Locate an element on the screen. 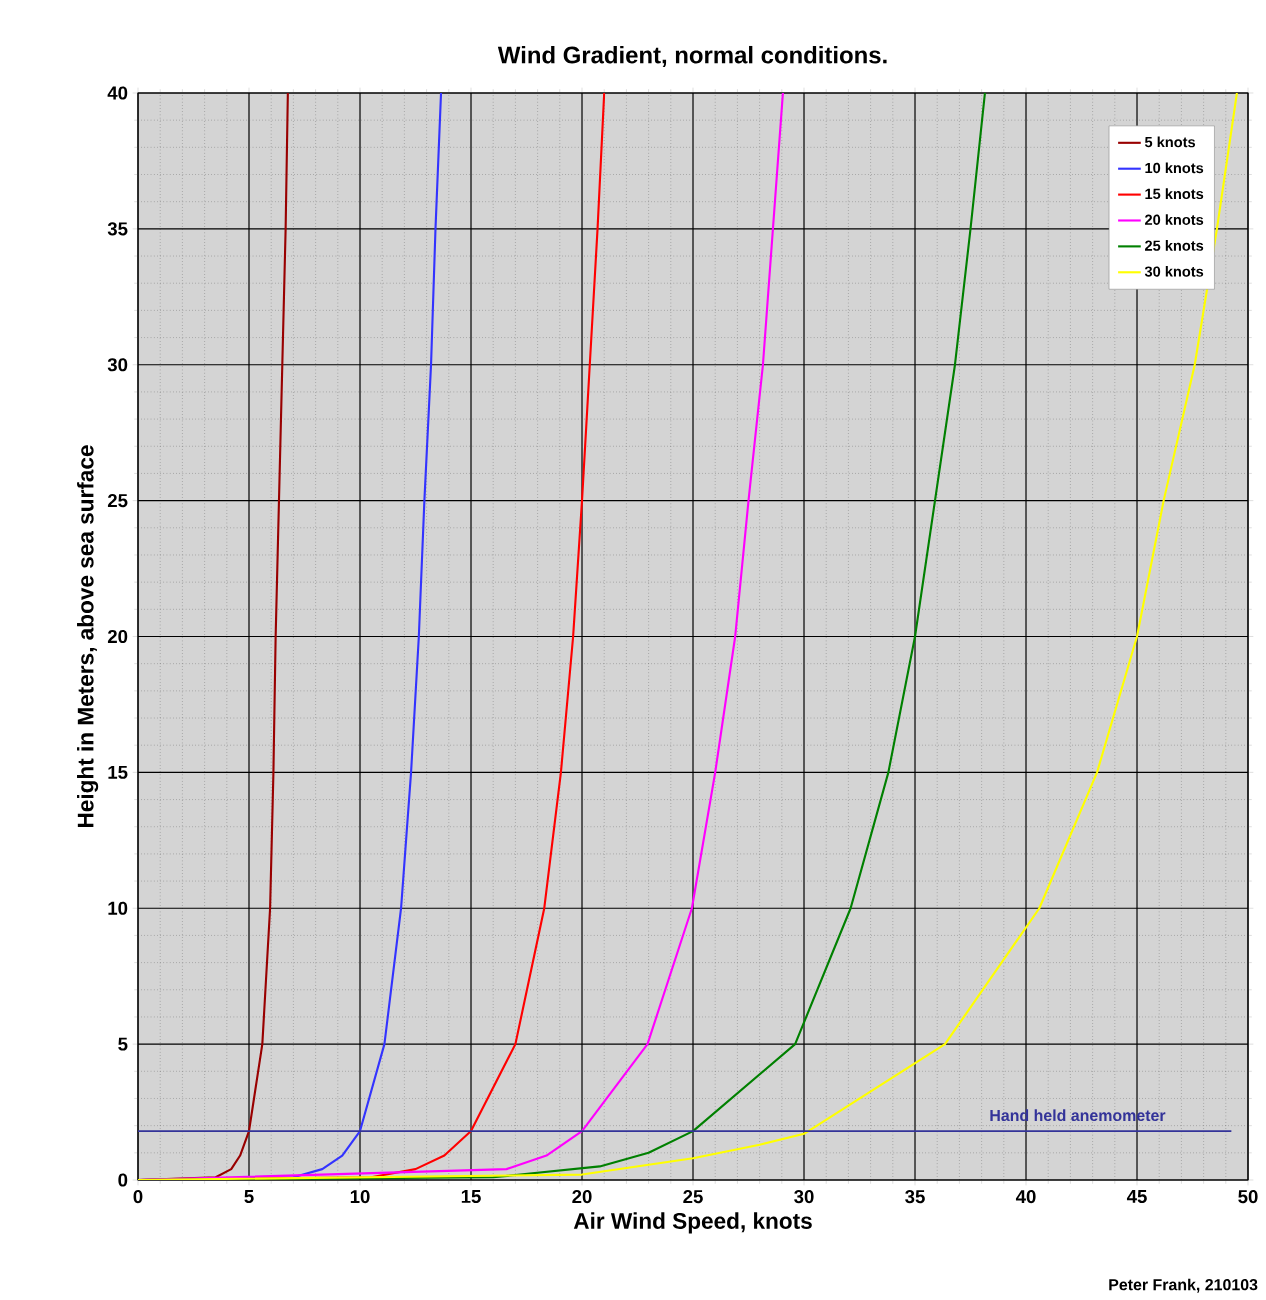 This screenshot has width=1266, height=1300. legend-label: 20 knots is located at coordinates (1174, 219).